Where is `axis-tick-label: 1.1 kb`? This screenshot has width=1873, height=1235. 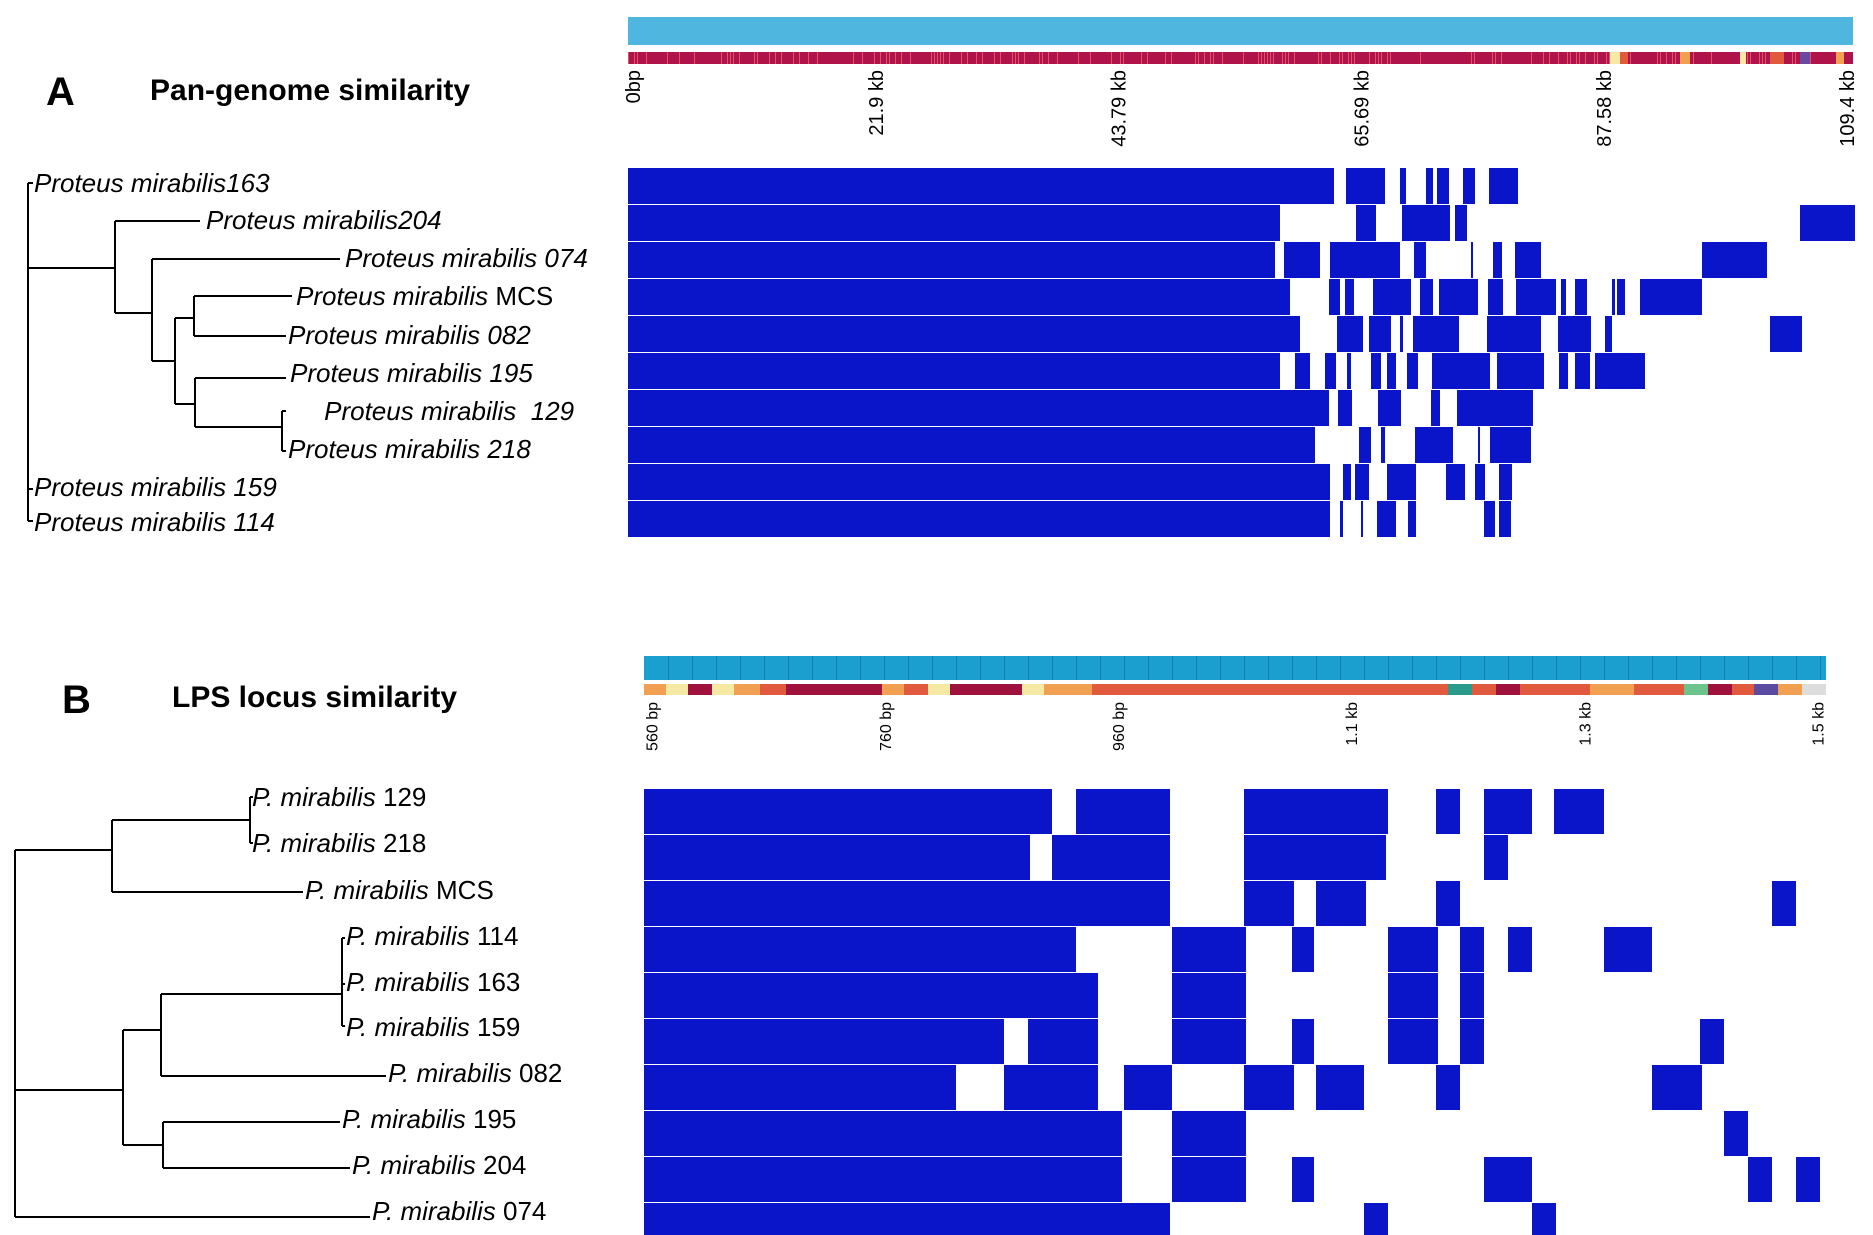
axis-tick-label: 1.1 kb is located at coordinates (1352, 724).